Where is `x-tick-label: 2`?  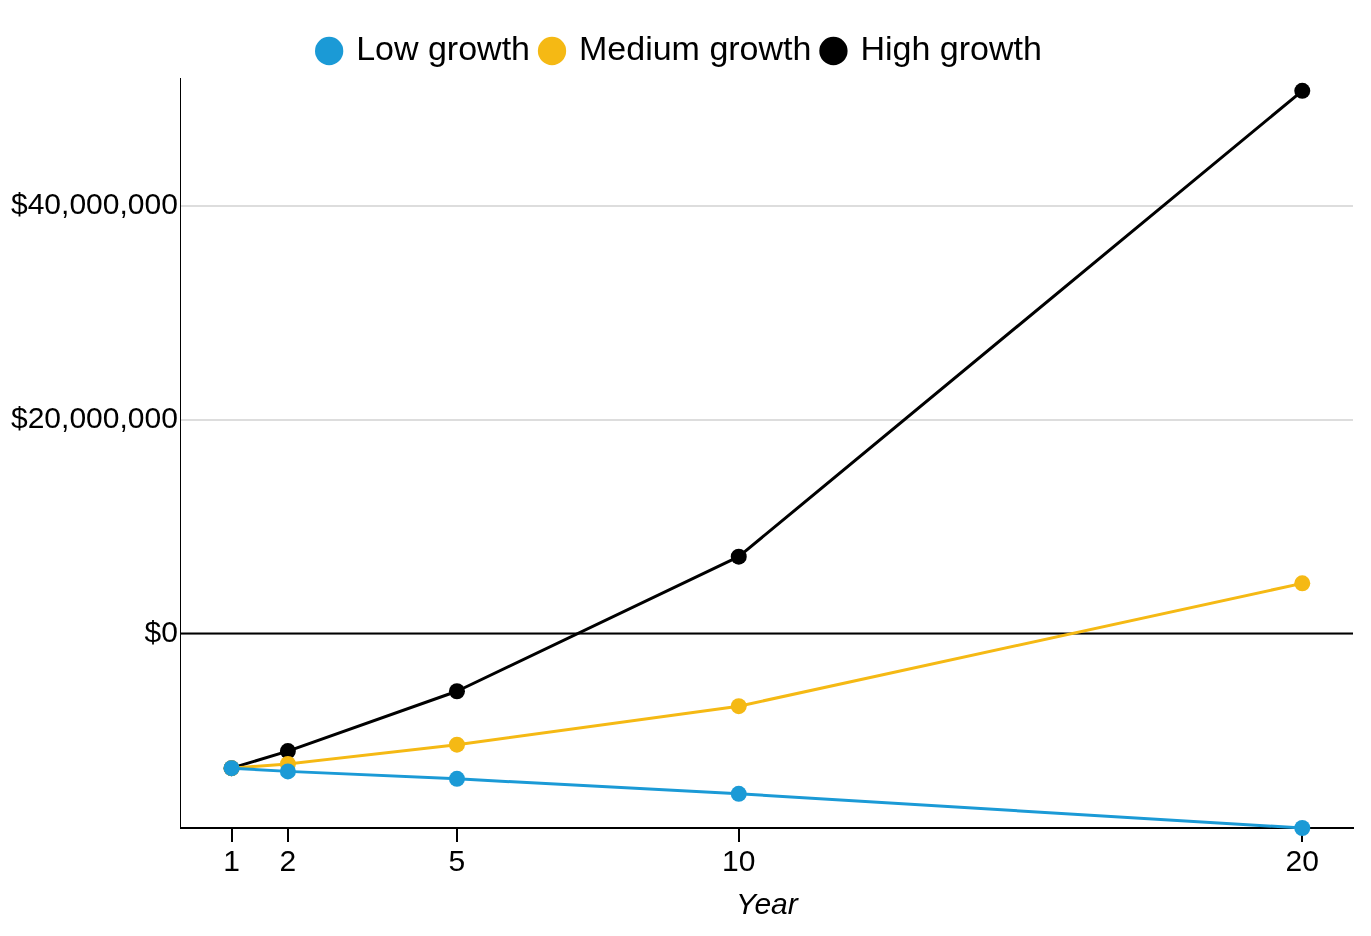 x-tick-label: 2 is located at coordinates (288, 861).